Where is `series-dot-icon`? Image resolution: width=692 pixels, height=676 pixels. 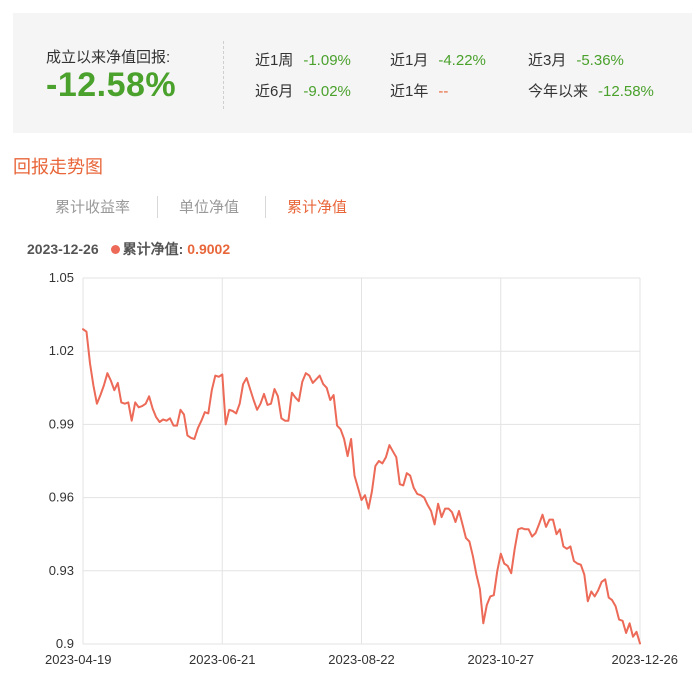
series-dot-icon is located at coordinates (115, 250).